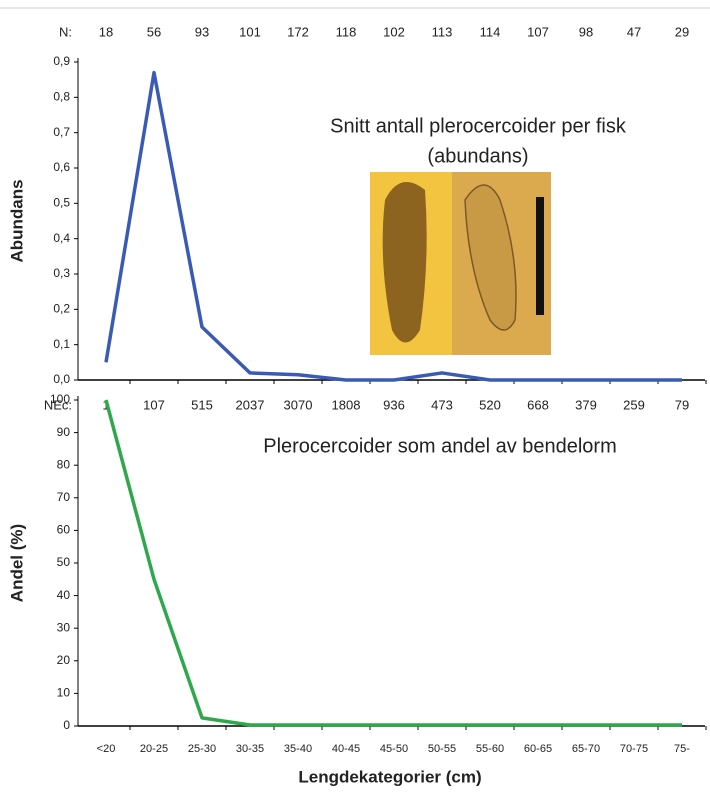 The height and width of the screenshot is (792, 710). I want to click on y-tick-label: 0,4, so click(61, 238).